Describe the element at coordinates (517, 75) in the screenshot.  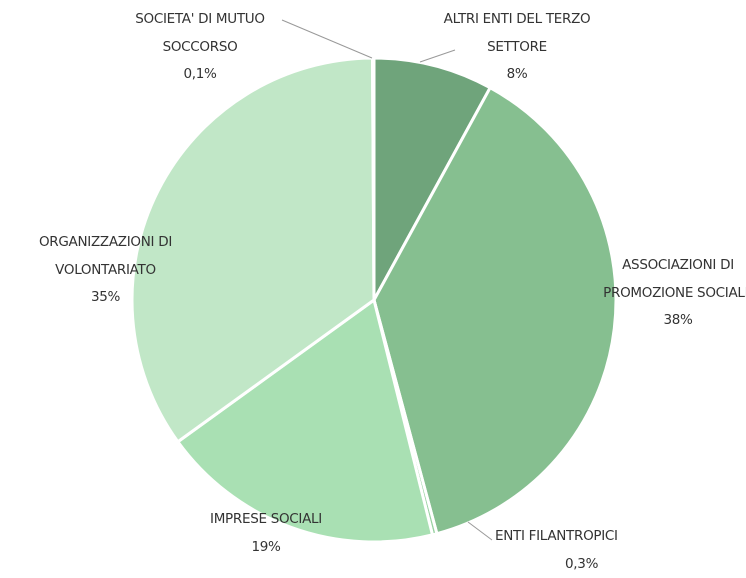
I see `value-label: 8%` at that location.